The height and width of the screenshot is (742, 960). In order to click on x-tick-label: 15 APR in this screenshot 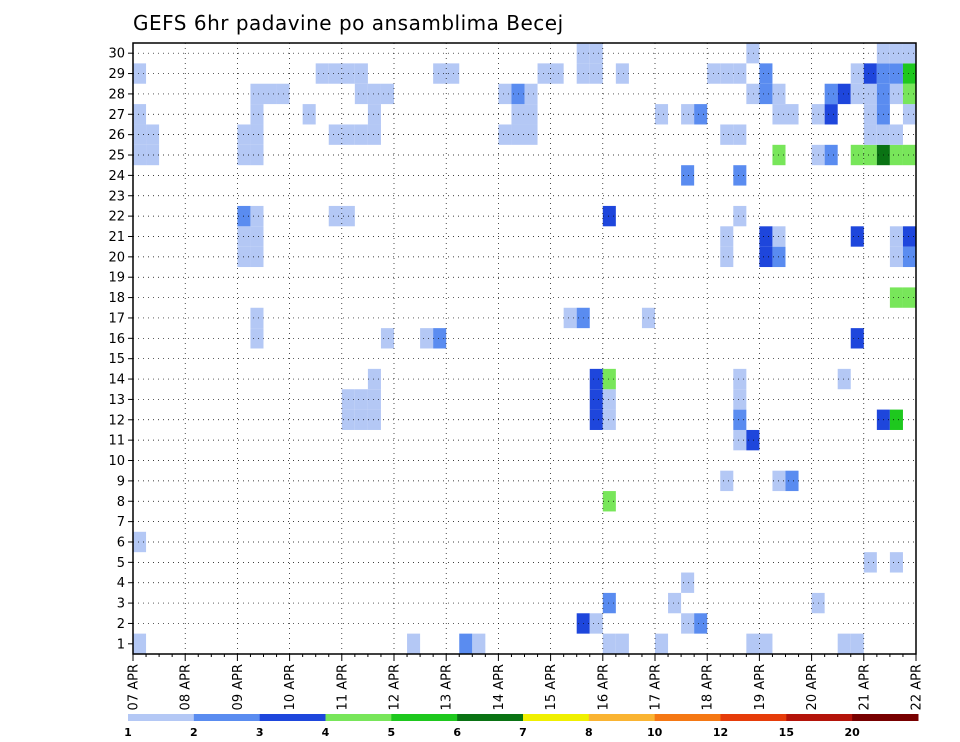, I will do `click(551, 687)`.